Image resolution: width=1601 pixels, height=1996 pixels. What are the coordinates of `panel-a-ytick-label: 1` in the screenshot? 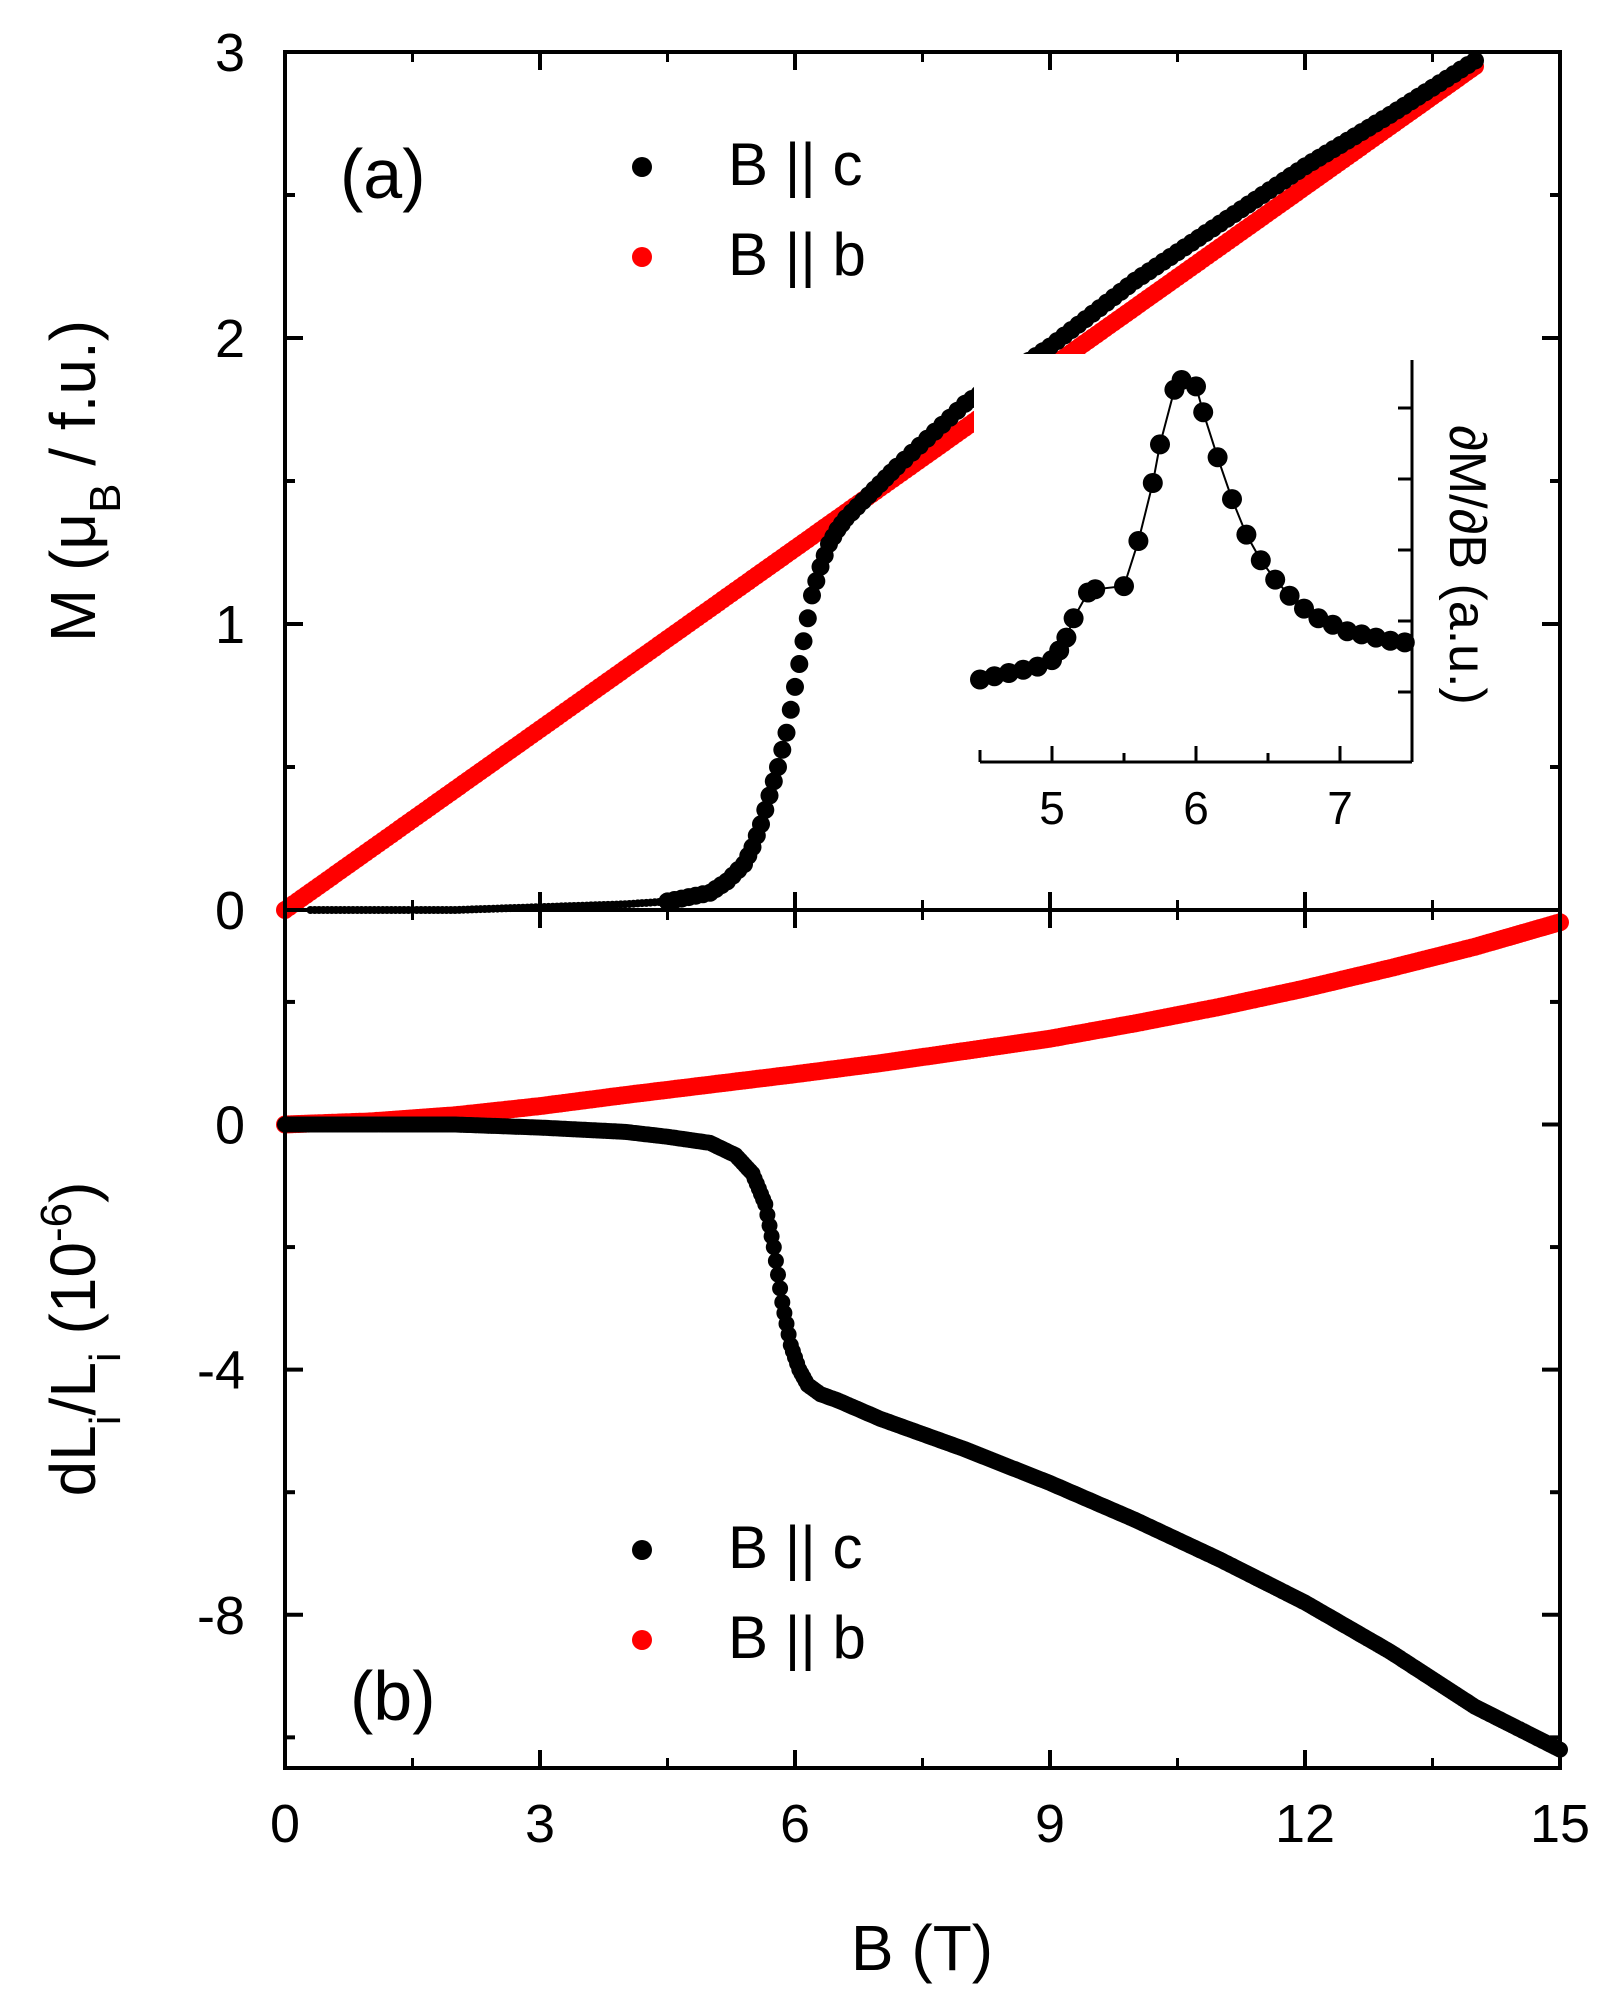 It's located at (230, 625).